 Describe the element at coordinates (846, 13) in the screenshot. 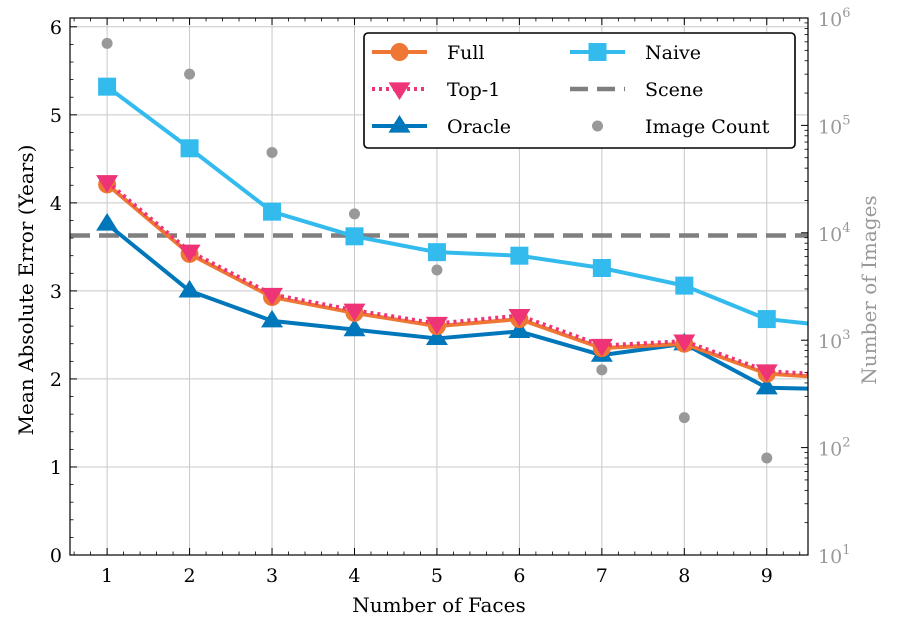

I see `y2-tick-exponent: 6` at that location.